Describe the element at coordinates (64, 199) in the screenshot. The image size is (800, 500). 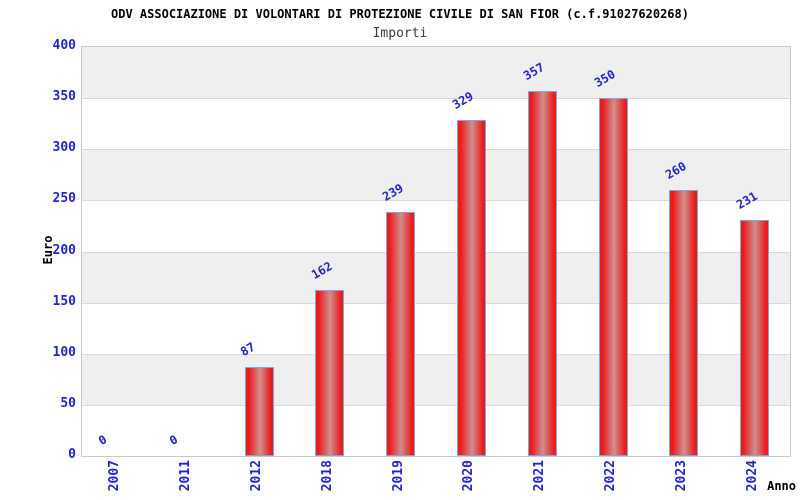
I see `y-tick-label: 250` at that location.